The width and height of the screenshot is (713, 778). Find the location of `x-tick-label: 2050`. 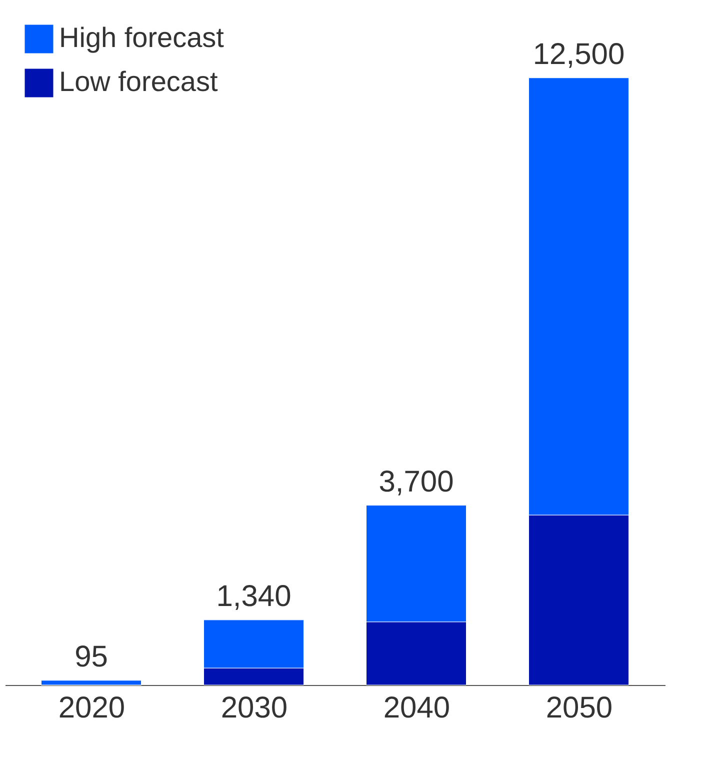

x-tick-label: 2050 is located at coordinates (579, 708).